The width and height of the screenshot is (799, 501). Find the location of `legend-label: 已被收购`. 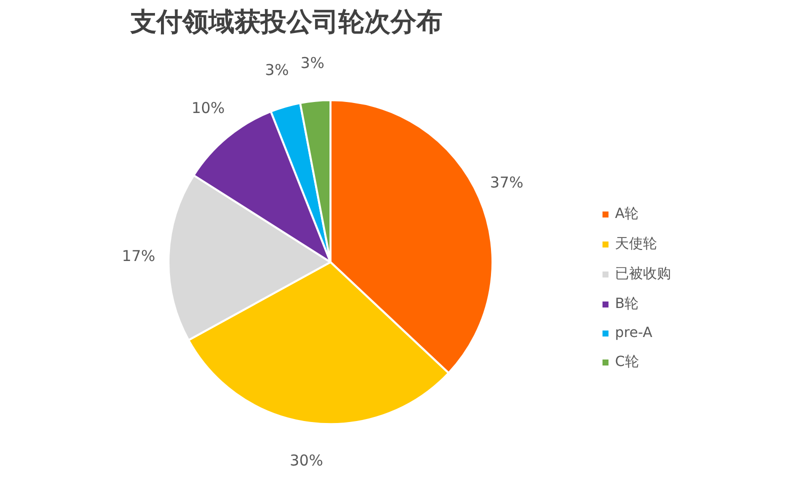

legend-label: 已被收购 is located at coordinates (643, 274).